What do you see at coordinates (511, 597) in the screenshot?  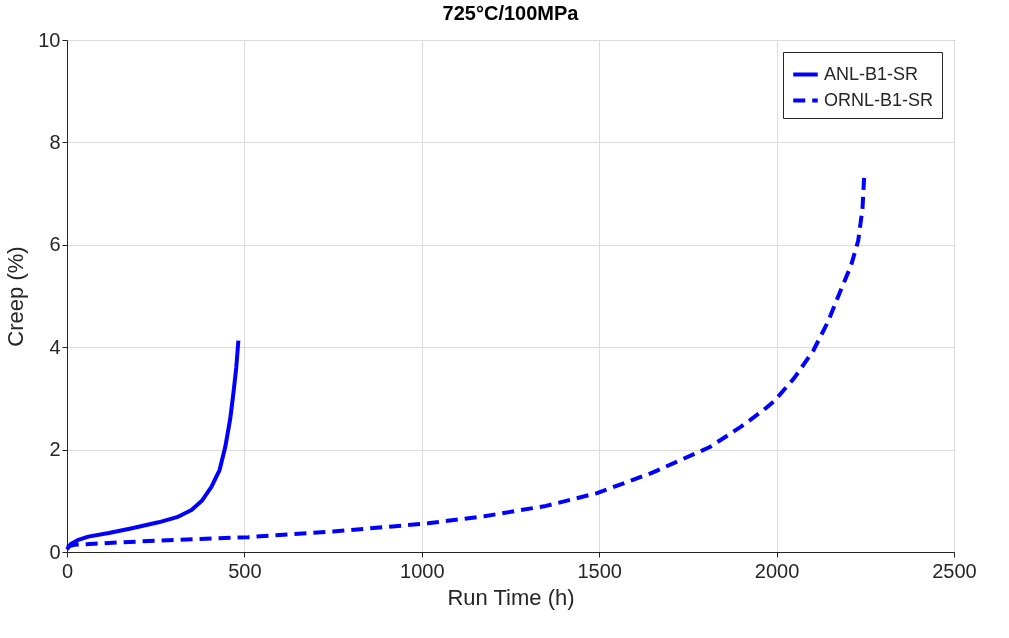 I see `x-axis-title: Run Time (h)` at bounding box center [511, 597].